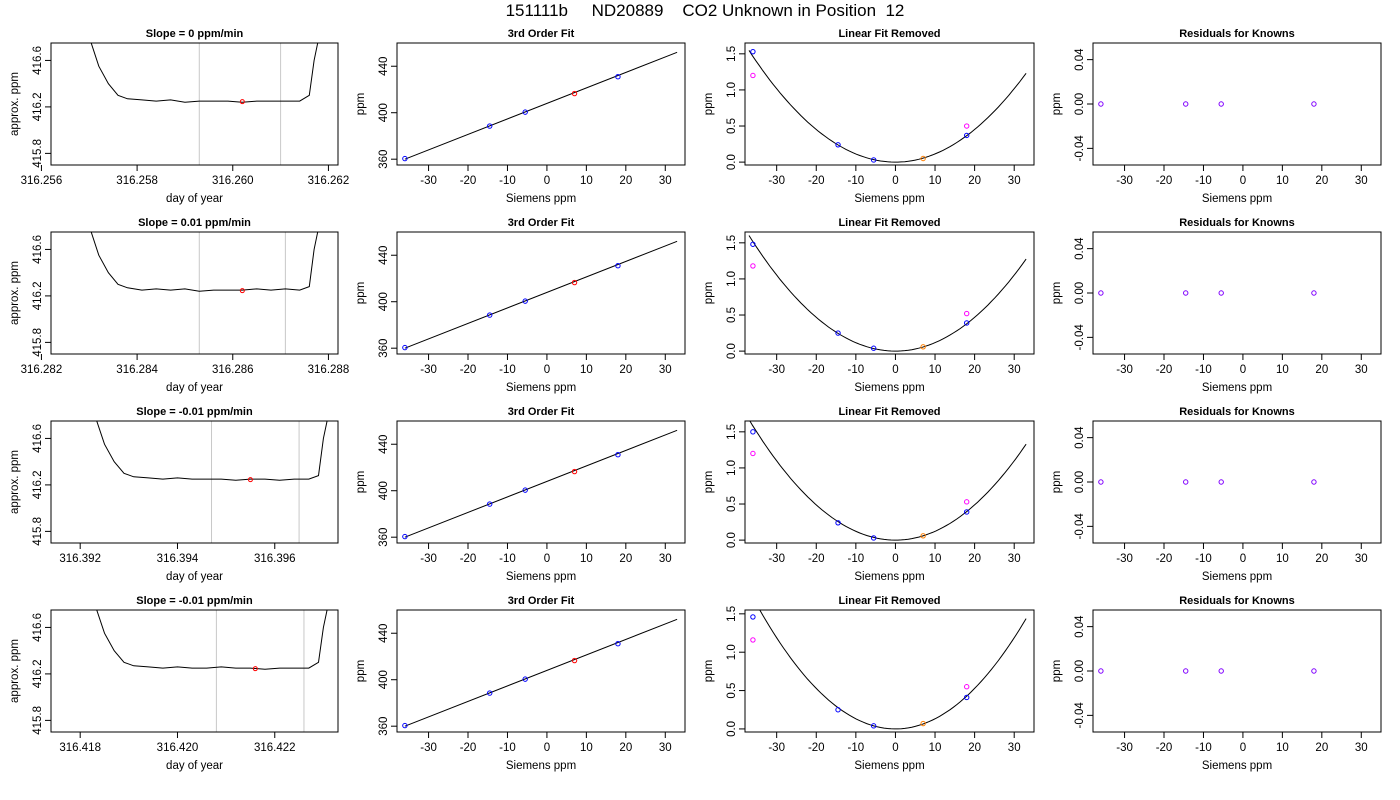  Describe the element at coordinates (42, 181) in the screenshot. I see `x-tick-label: 316.256` at that location.